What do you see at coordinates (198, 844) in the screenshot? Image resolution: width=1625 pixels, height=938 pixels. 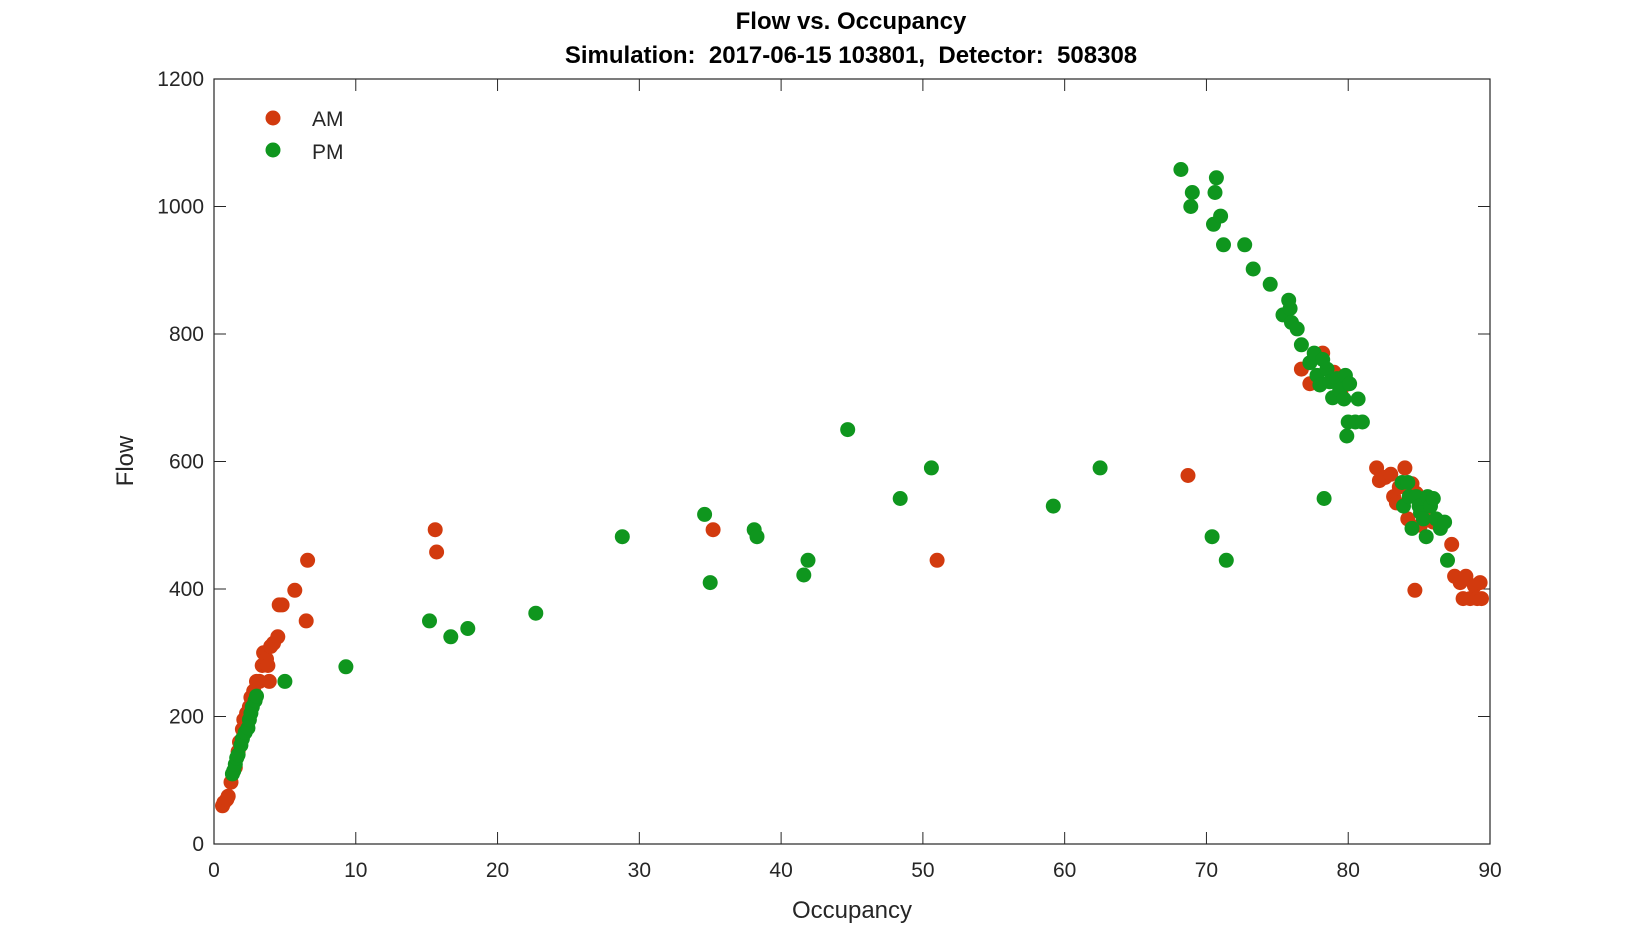 I see `y-tick-label: 0` at bounding box center [198, 844].